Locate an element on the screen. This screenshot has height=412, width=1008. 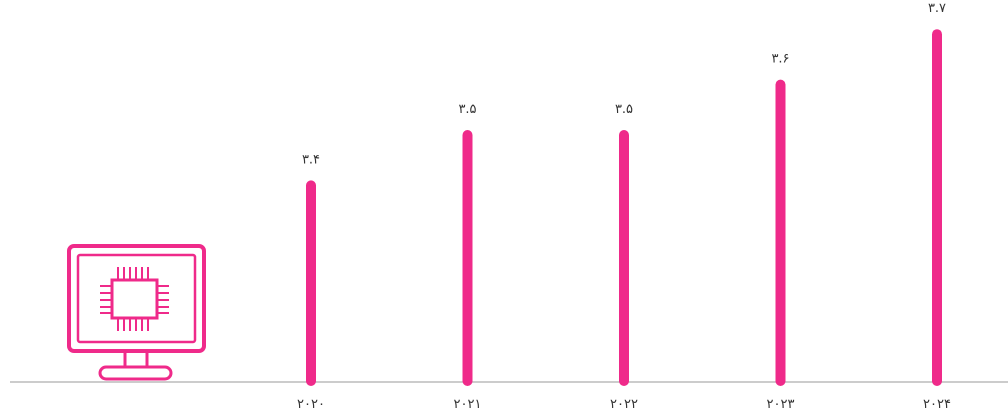
value-label-2: ۳.۵ is located at coordinates (624, 109).